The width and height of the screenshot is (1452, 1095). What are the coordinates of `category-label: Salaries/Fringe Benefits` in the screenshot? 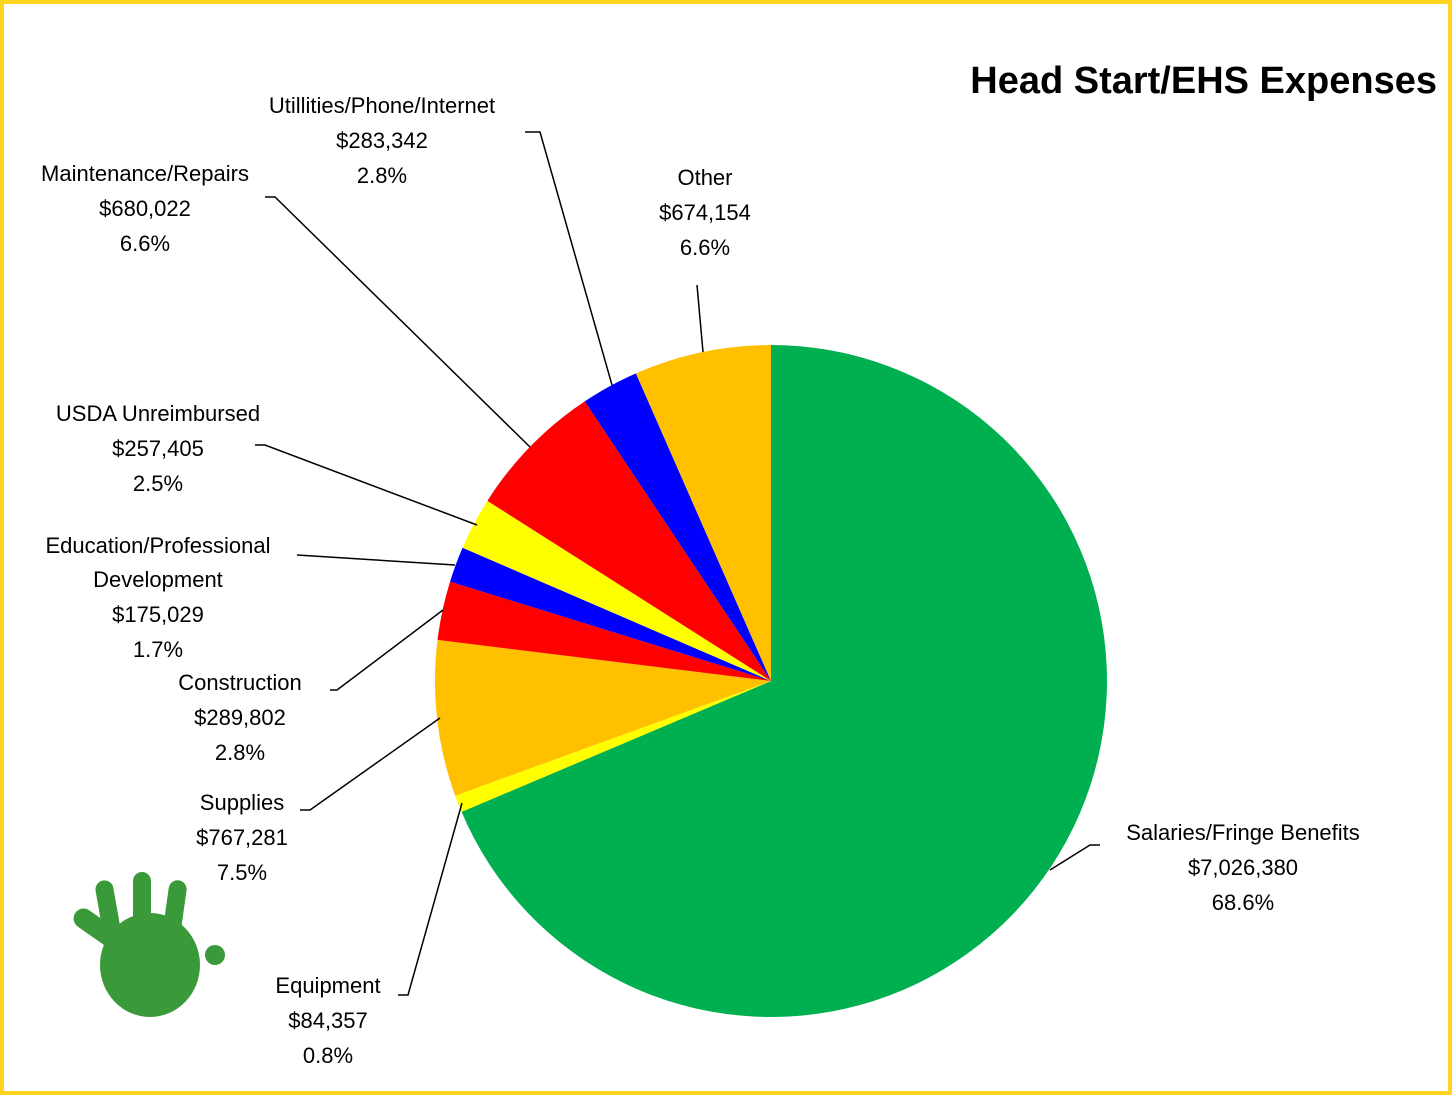 It's located at (1243, 832).